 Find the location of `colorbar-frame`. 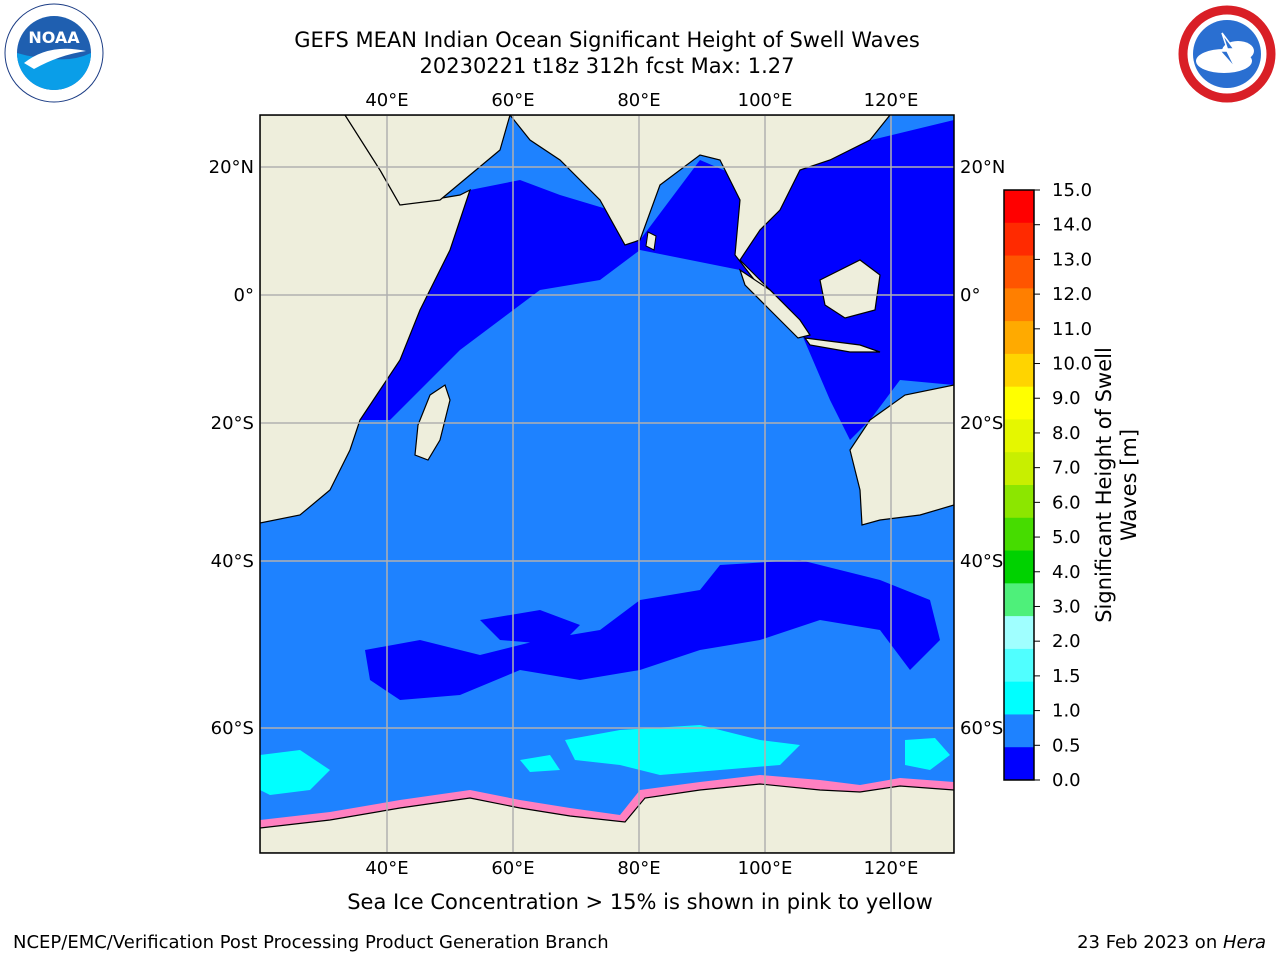

colorbar-frame is located at coordinates (1019, 485).